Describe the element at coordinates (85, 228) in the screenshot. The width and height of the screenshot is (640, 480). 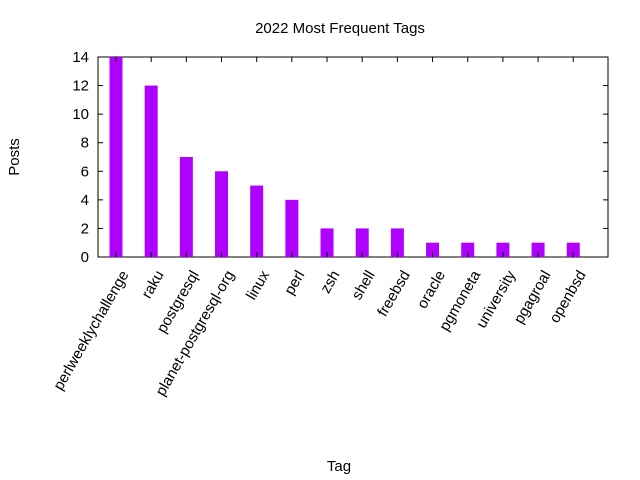
I see `y-tick-label: 2` at that location.